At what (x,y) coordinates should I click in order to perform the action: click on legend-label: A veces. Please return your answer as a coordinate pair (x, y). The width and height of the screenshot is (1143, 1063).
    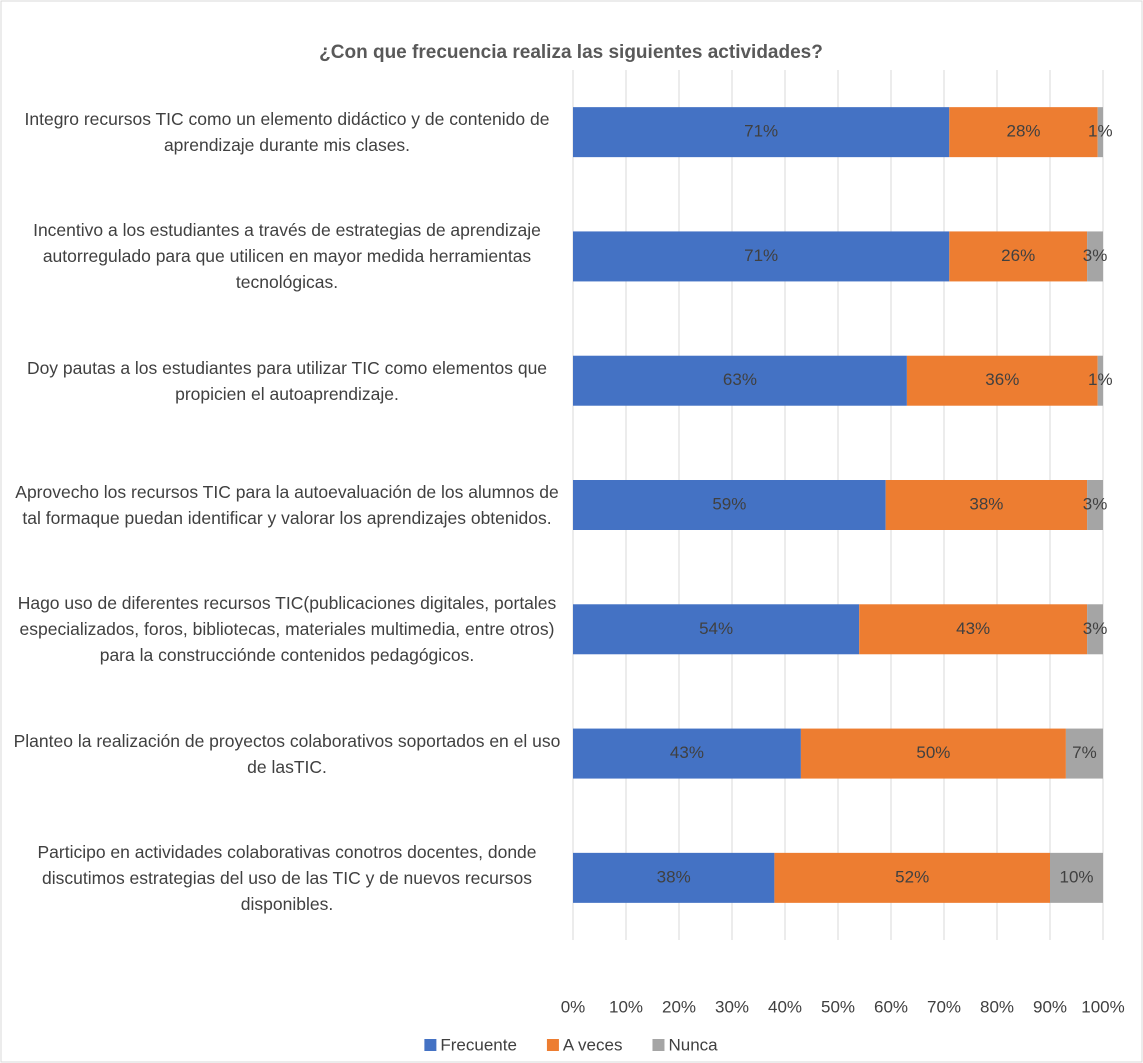
    Looking at the image, I should click on (593, 1044).